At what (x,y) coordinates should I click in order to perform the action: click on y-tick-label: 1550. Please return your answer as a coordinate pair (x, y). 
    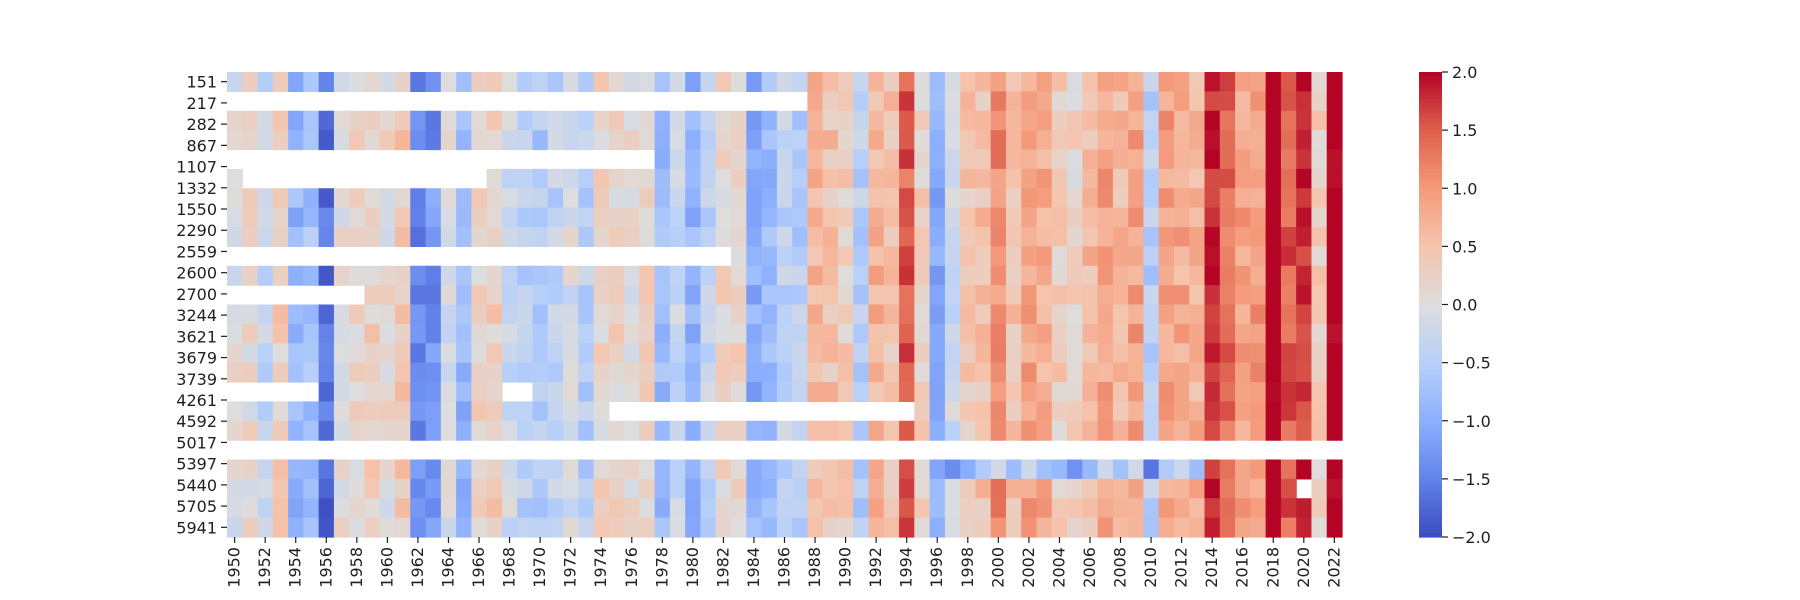
    Looking at the image, I should click on (196, 209).